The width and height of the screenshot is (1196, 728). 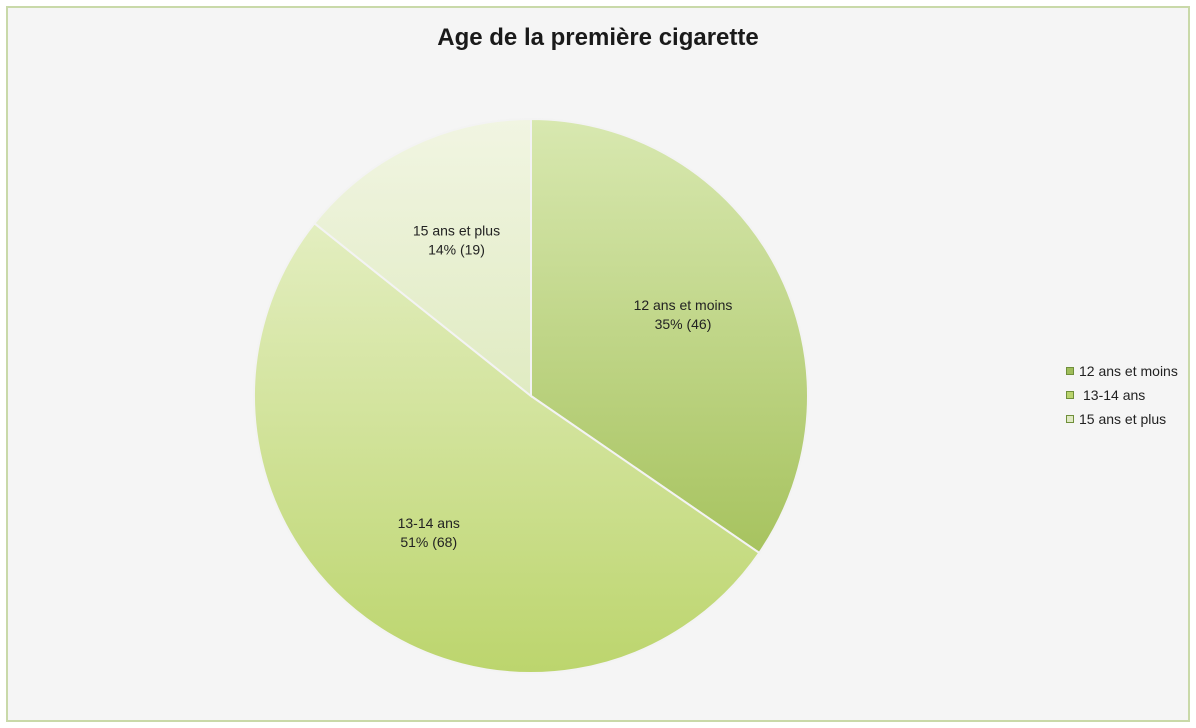 I want to click on legend-item-13-14: 13-14 ans, so click(x=1122, y=395).